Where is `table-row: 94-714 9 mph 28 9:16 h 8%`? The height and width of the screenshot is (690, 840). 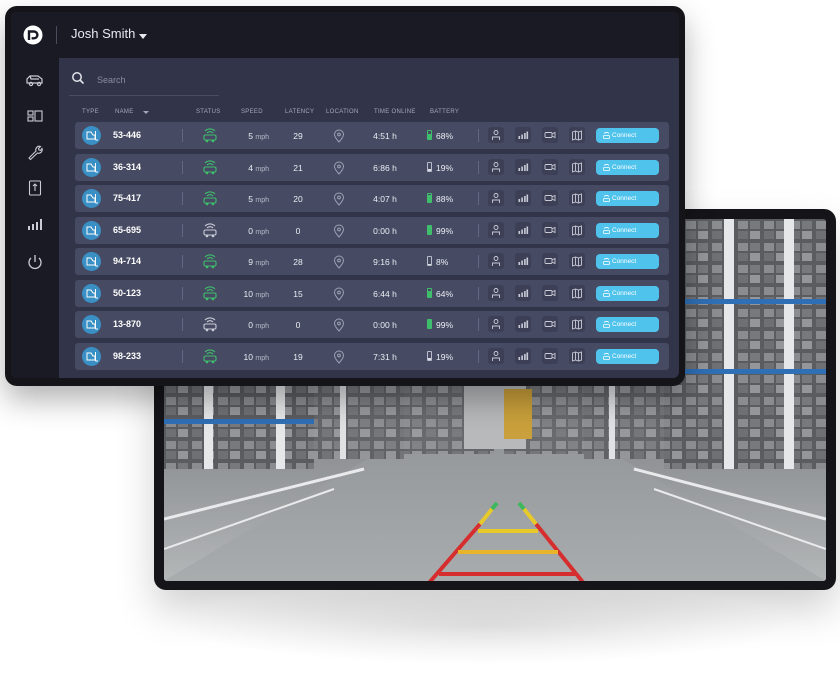
table-row: 94-714 9 mph 28 9:16 h 8% is located at coordinates (372, 261).